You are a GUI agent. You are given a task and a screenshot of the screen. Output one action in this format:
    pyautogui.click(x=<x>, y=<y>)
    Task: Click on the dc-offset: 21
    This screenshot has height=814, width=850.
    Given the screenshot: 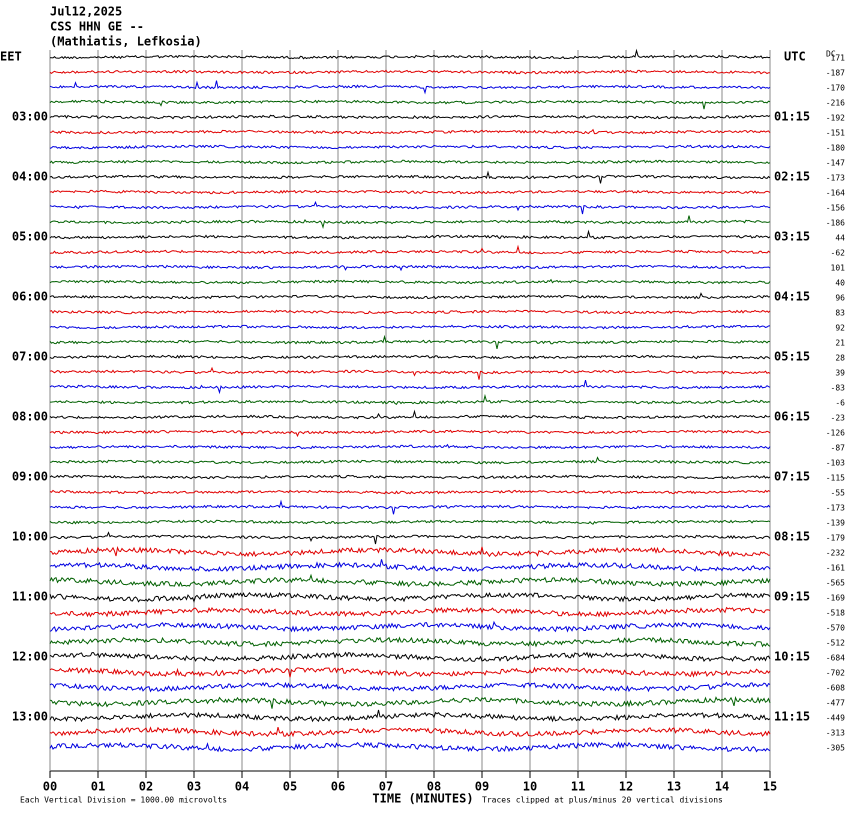 What is the action you would take?
    pyautogui.click(x=840, y=343)
    